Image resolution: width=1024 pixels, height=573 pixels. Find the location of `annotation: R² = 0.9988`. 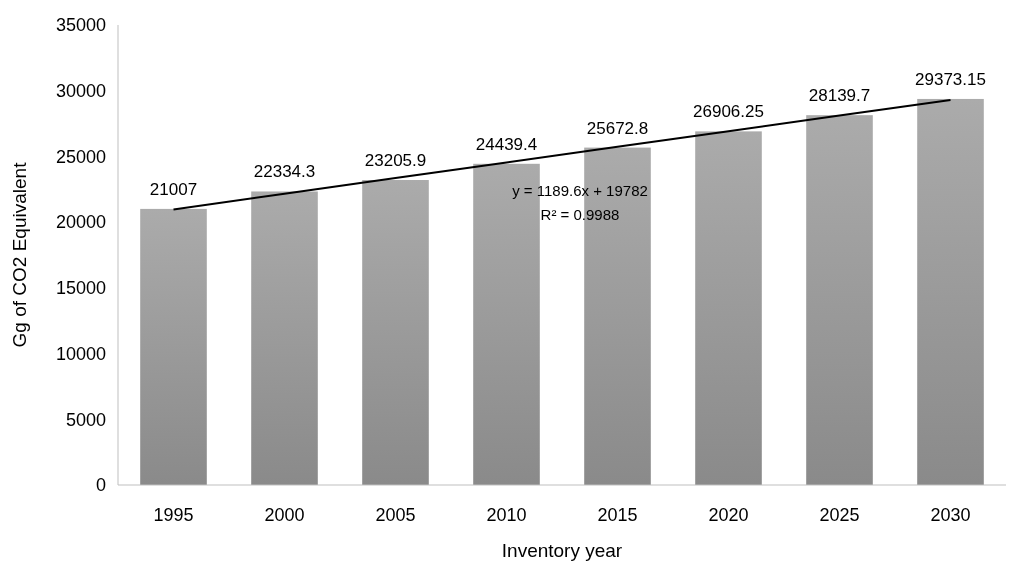

annotation: R² = 0.9988 is located at coordinates (580, 214).